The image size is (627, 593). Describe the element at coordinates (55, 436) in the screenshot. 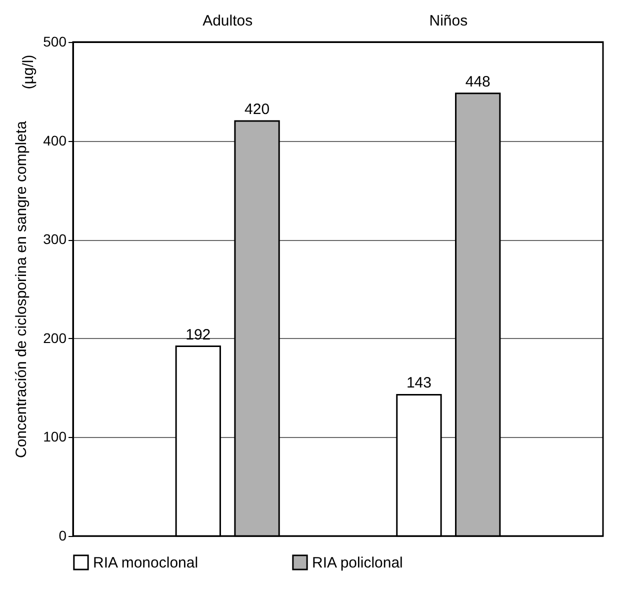

I see `y-tick-label: 100` at that location.